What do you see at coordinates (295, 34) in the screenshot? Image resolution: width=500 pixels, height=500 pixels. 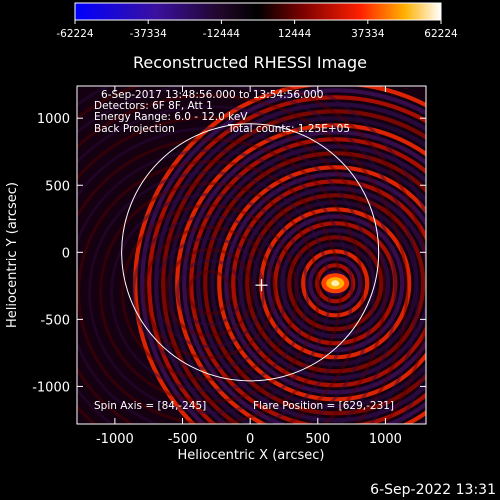 I see `colorbar-tick-label: 12444` at bounding box center [295, 34].